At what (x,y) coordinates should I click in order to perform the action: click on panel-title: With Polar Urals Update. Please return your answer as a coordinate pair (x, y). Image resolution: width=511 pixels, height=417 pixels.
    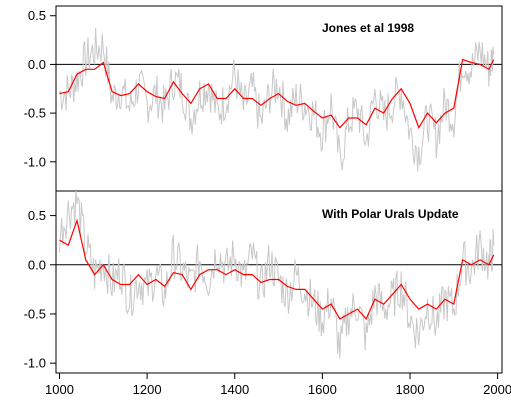
    Looking at the image, I should click on (390, 214).